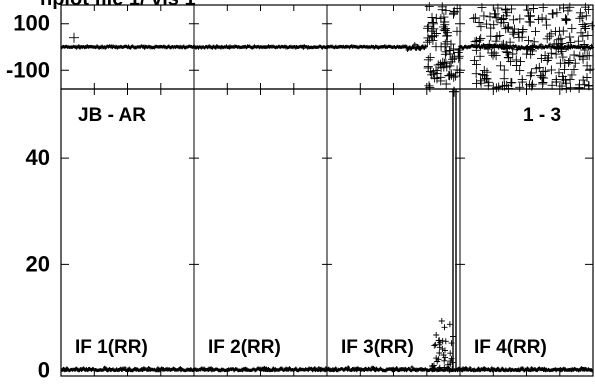 The width and height of the screenshot is (595, 385). I want to click on if-panel-label-1: IF 1(RR), so click(111, 347).